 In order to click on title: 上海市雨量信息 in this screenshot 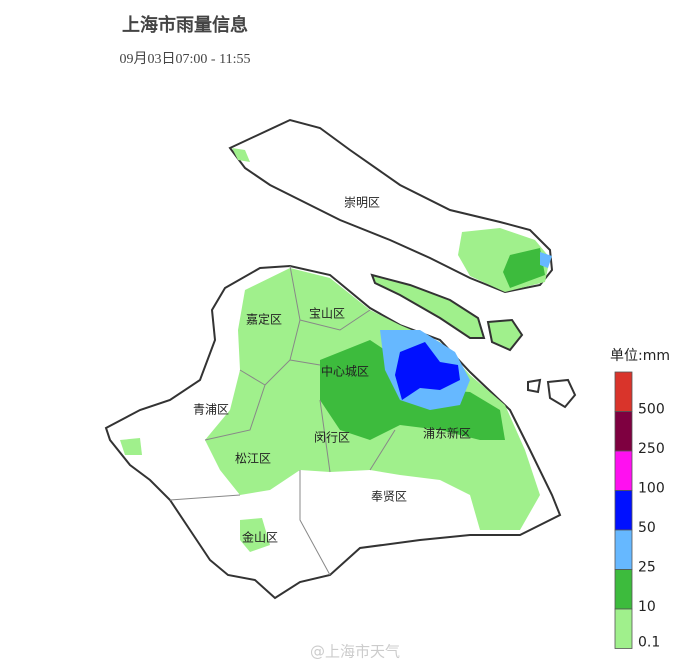, I will do `click(185, 25)`.